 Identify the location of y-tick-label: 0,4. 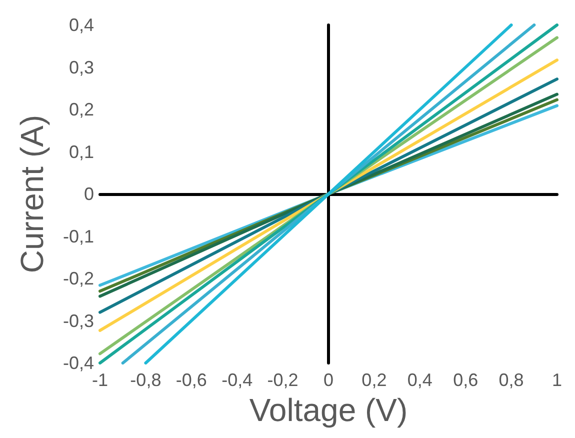
(81, 25).